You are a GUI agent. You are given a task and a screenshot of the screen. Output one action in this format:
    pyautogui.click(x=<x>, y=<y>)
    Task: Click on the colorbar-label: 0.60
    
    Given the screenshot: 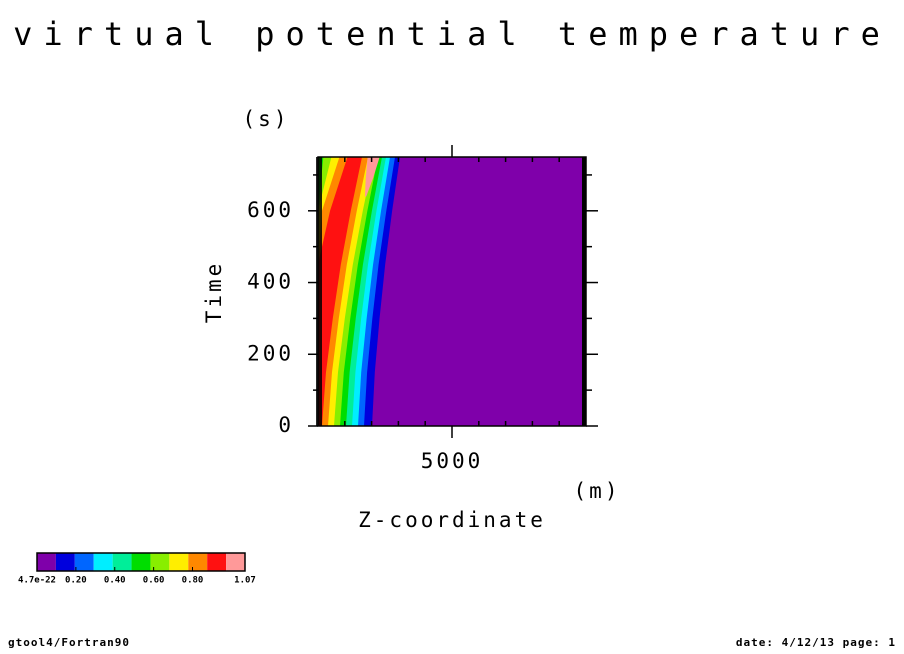 What is the action you would take?
    pyautogui.click(x=154, y=581)
    